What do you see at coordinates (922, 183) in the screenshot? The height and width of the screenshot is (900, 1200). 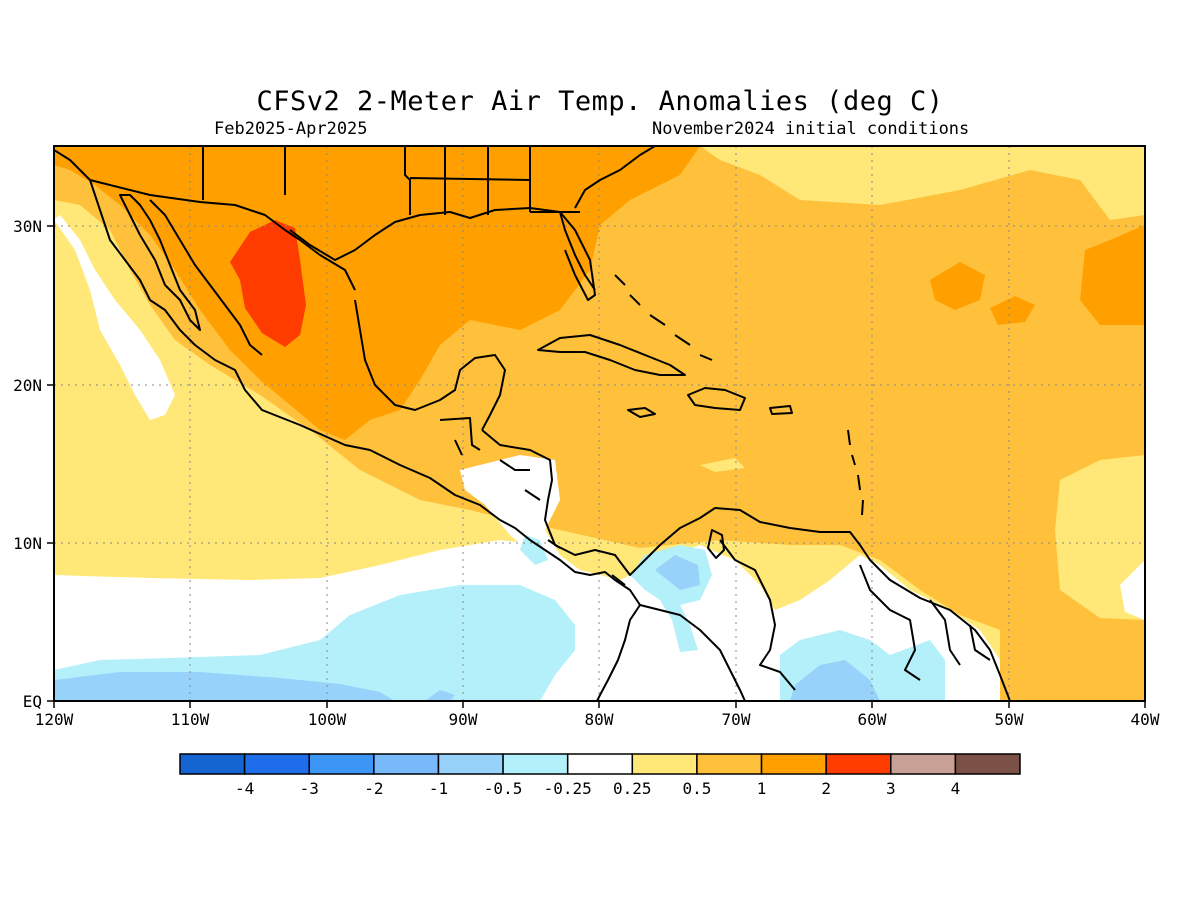 I see `field-yellow-north` at bounding box center [922, 183].